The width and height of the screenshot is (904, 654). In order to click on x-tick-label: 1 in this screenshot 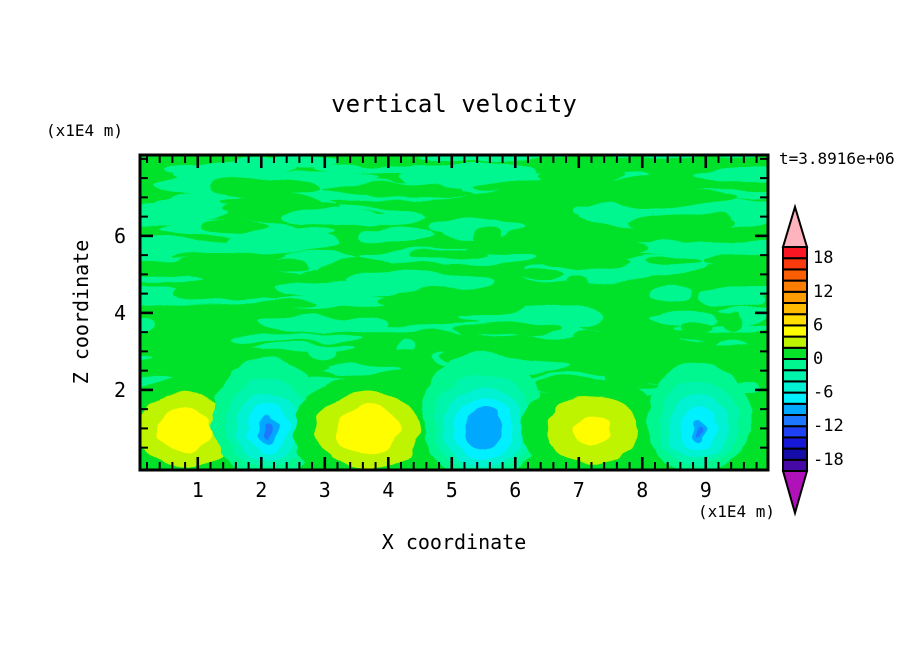, I will do `click(198, 490)`.